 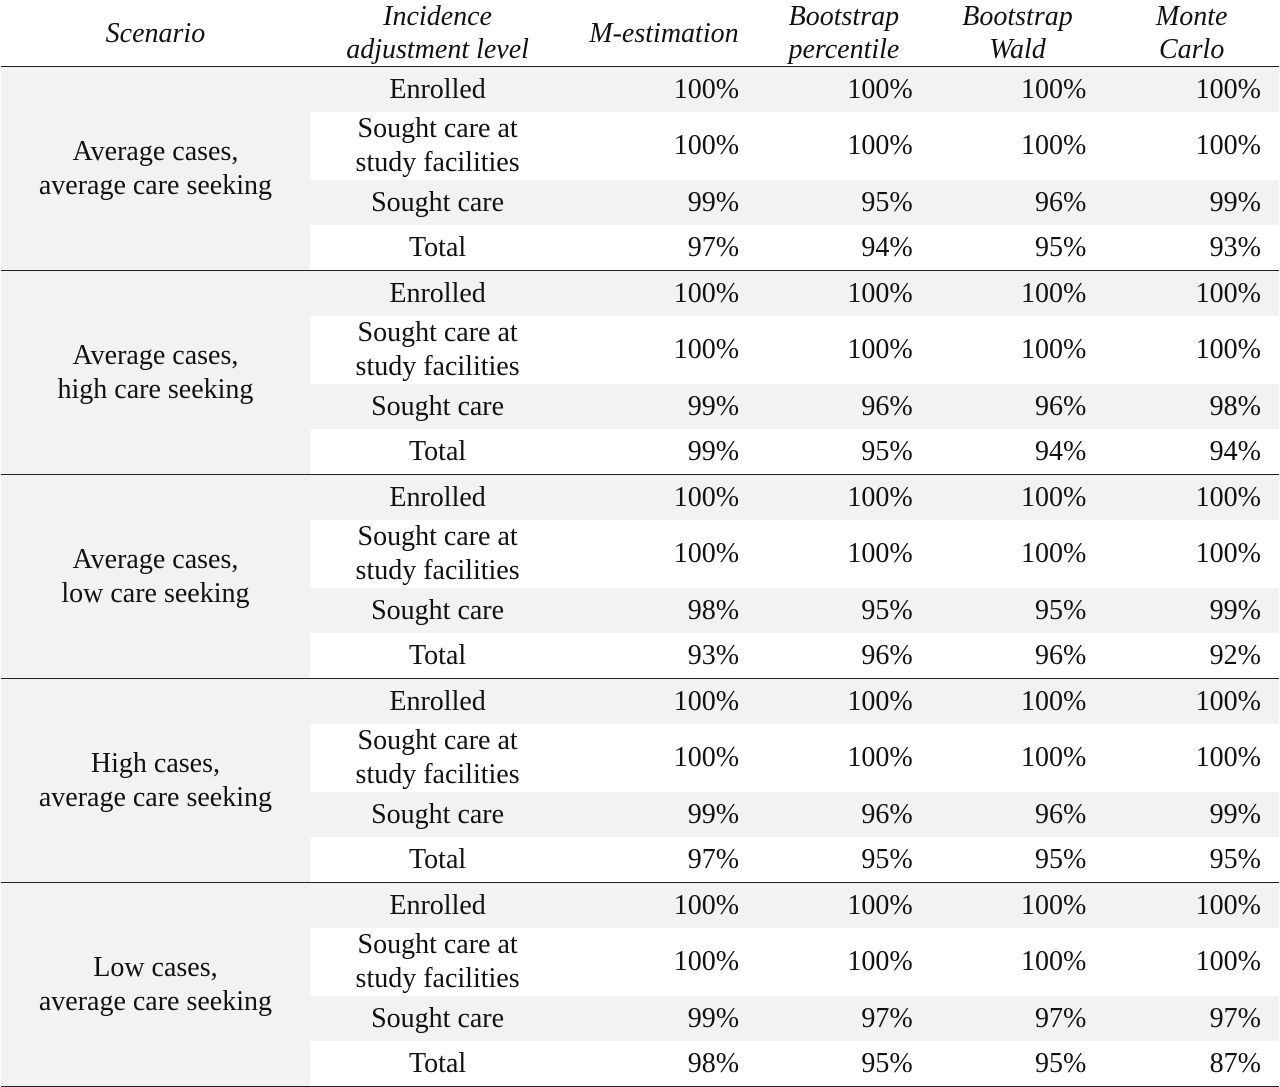 I want to click on value-cell-bootstrap-wald: 97%, so click(x=1017, y=1018).